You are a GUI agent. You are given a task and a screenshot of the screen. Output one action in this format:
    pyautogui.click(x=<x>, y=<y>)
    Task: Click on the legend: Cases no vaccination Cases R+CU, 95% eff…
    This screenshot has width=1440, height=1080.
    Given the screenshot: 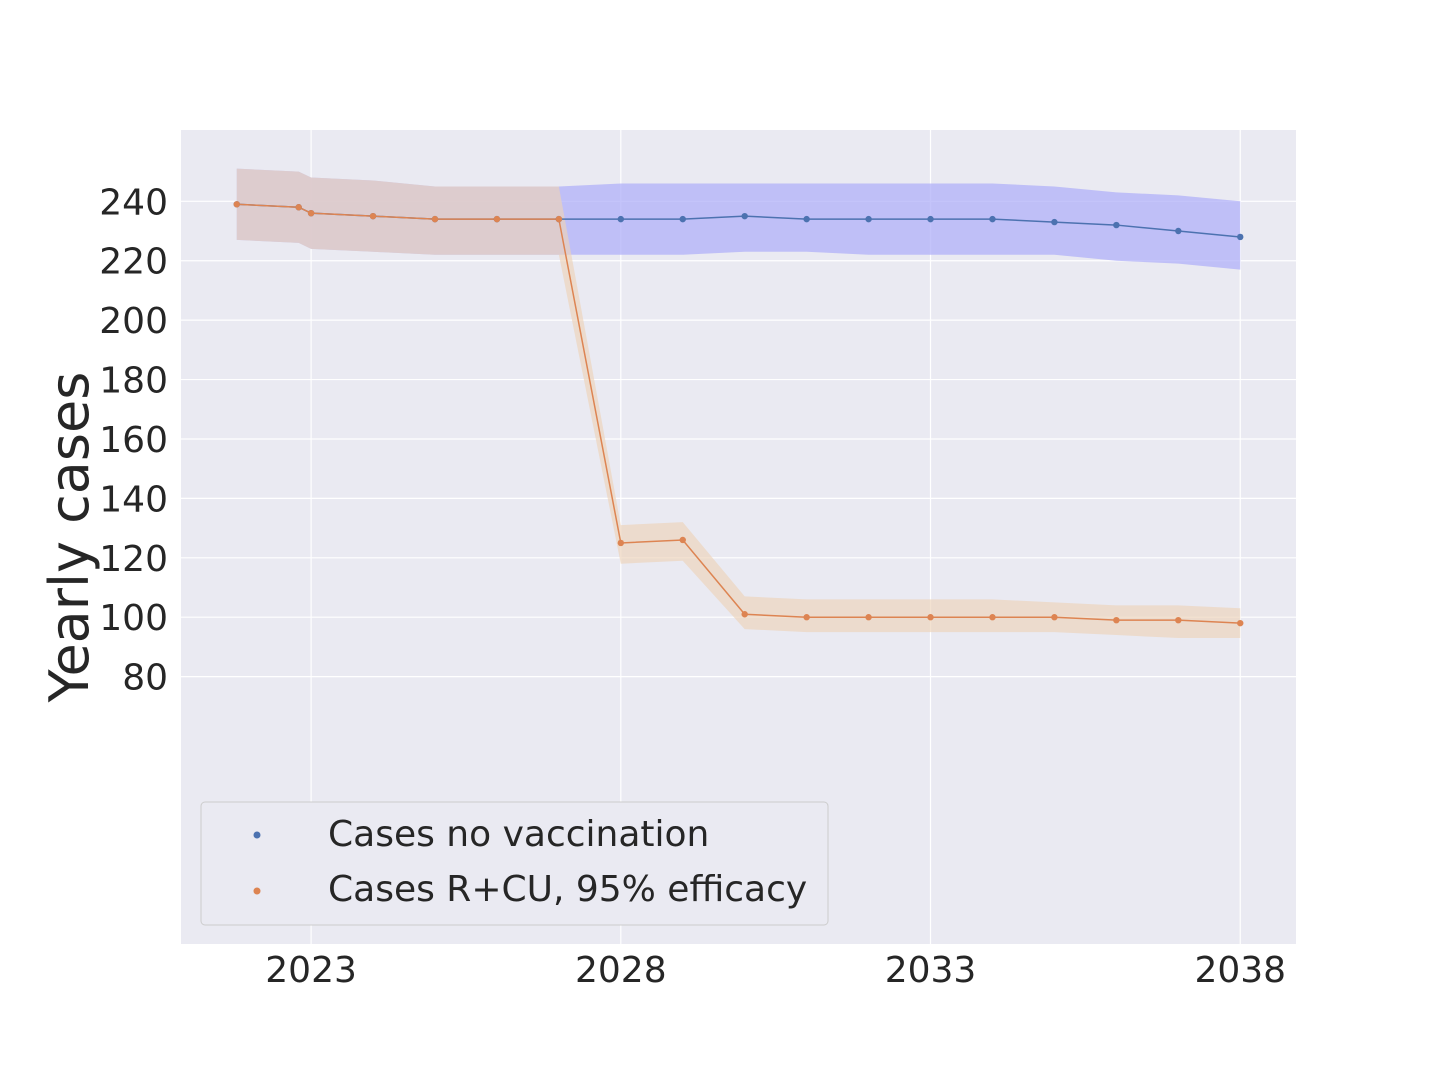 What is the action you would take?
    pyautogui.click(x=514, y=863)
    